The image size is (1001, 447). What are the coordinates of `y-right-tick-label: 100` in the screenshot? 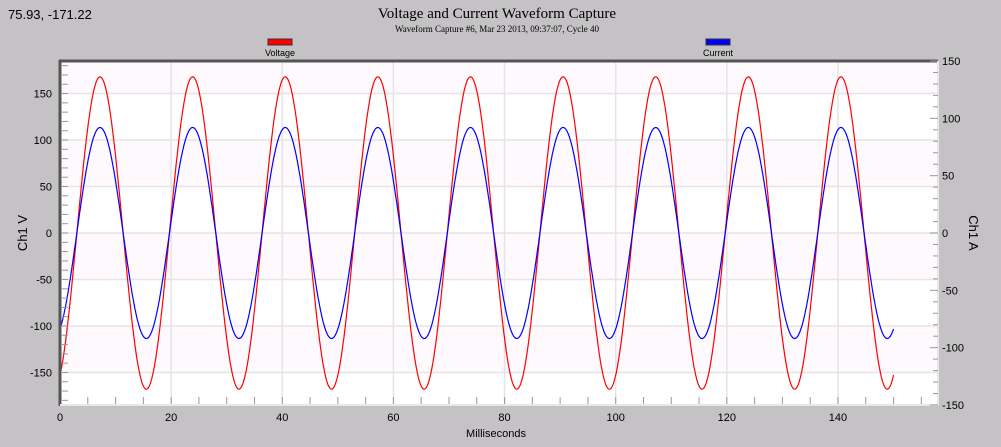 It's located at (951, 119).